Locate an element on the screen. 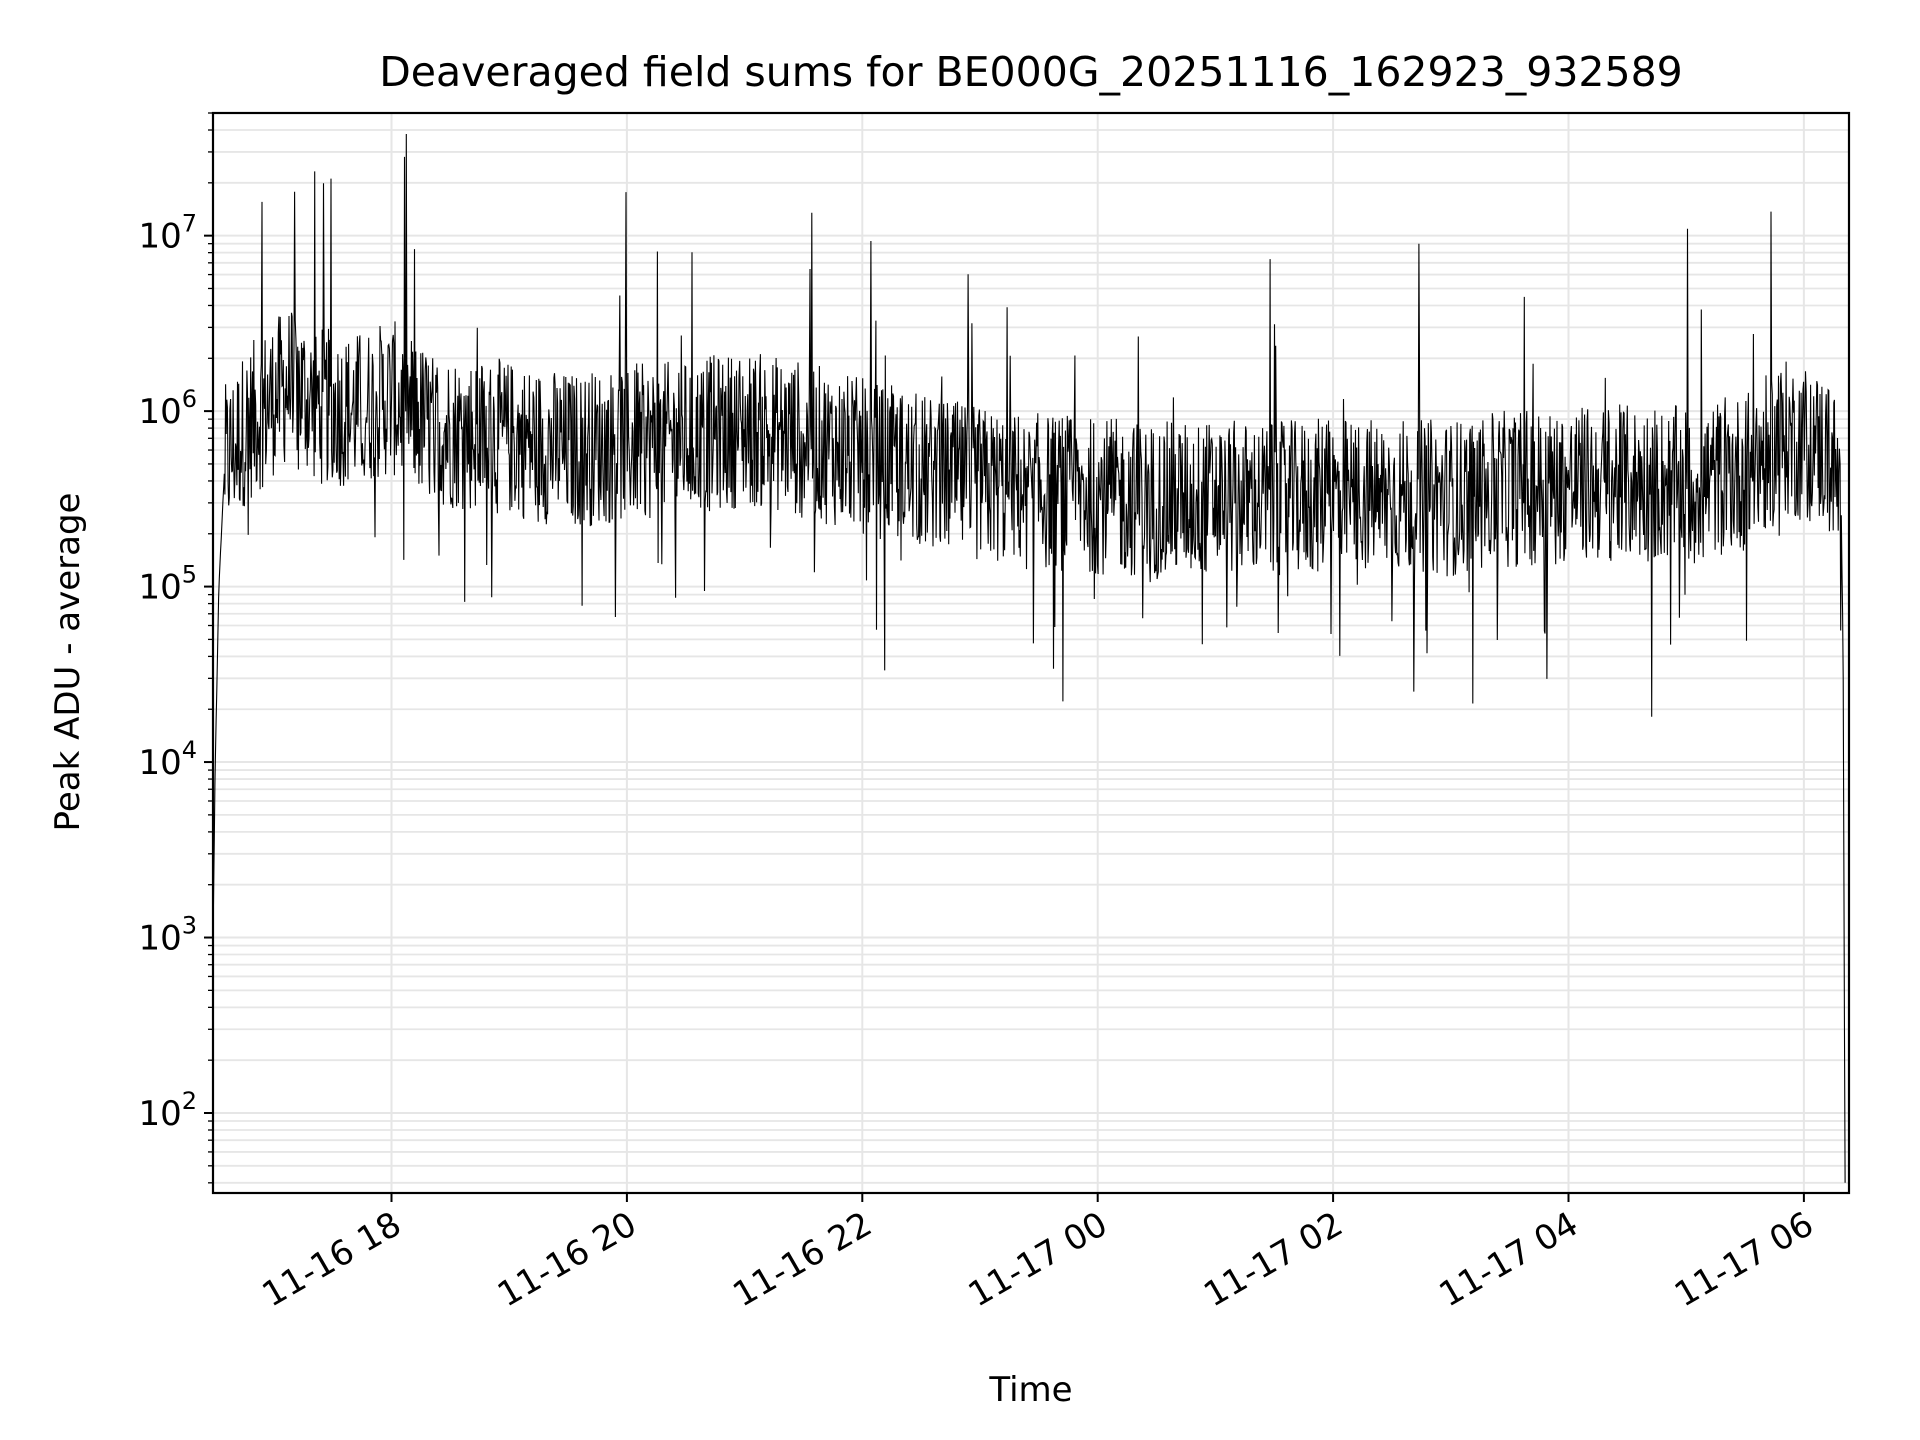  y-axis-label: Peak ADU - average is located at coordinates (68, 662).